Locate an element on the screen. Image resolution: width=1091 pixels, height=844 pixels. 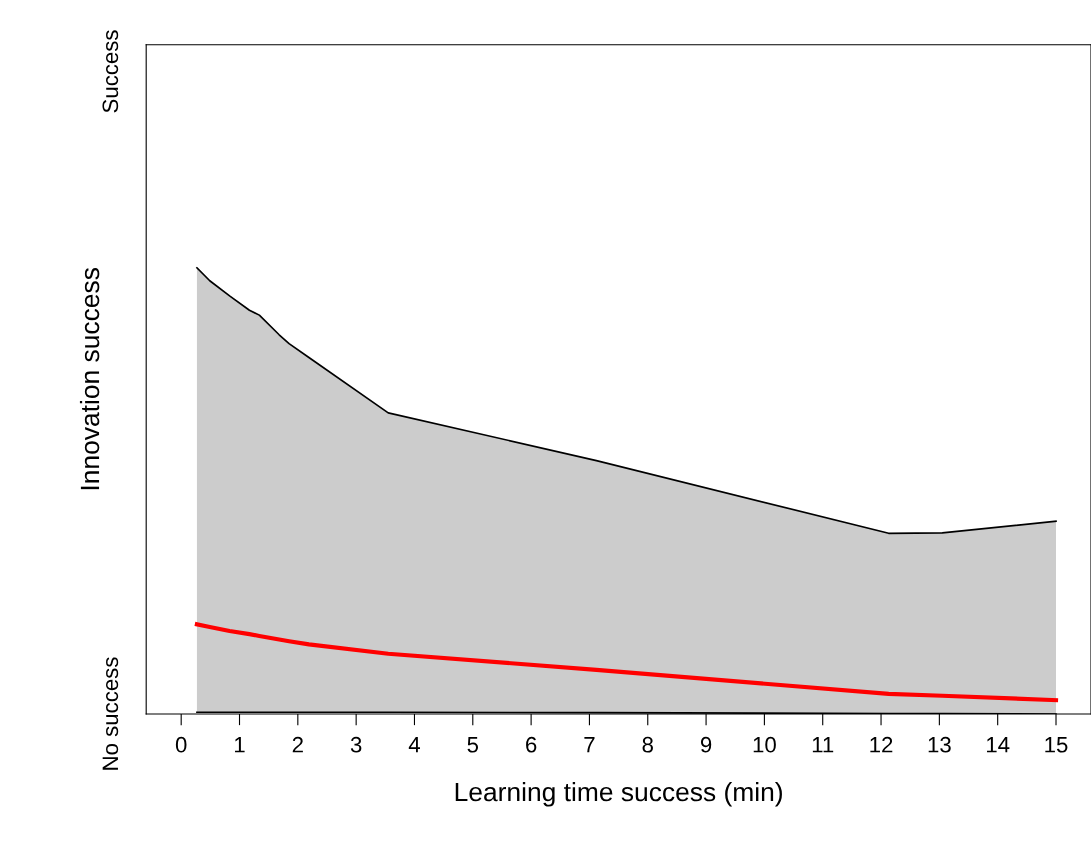
x-tick-label: 13 is located at coordinates (939, 744).